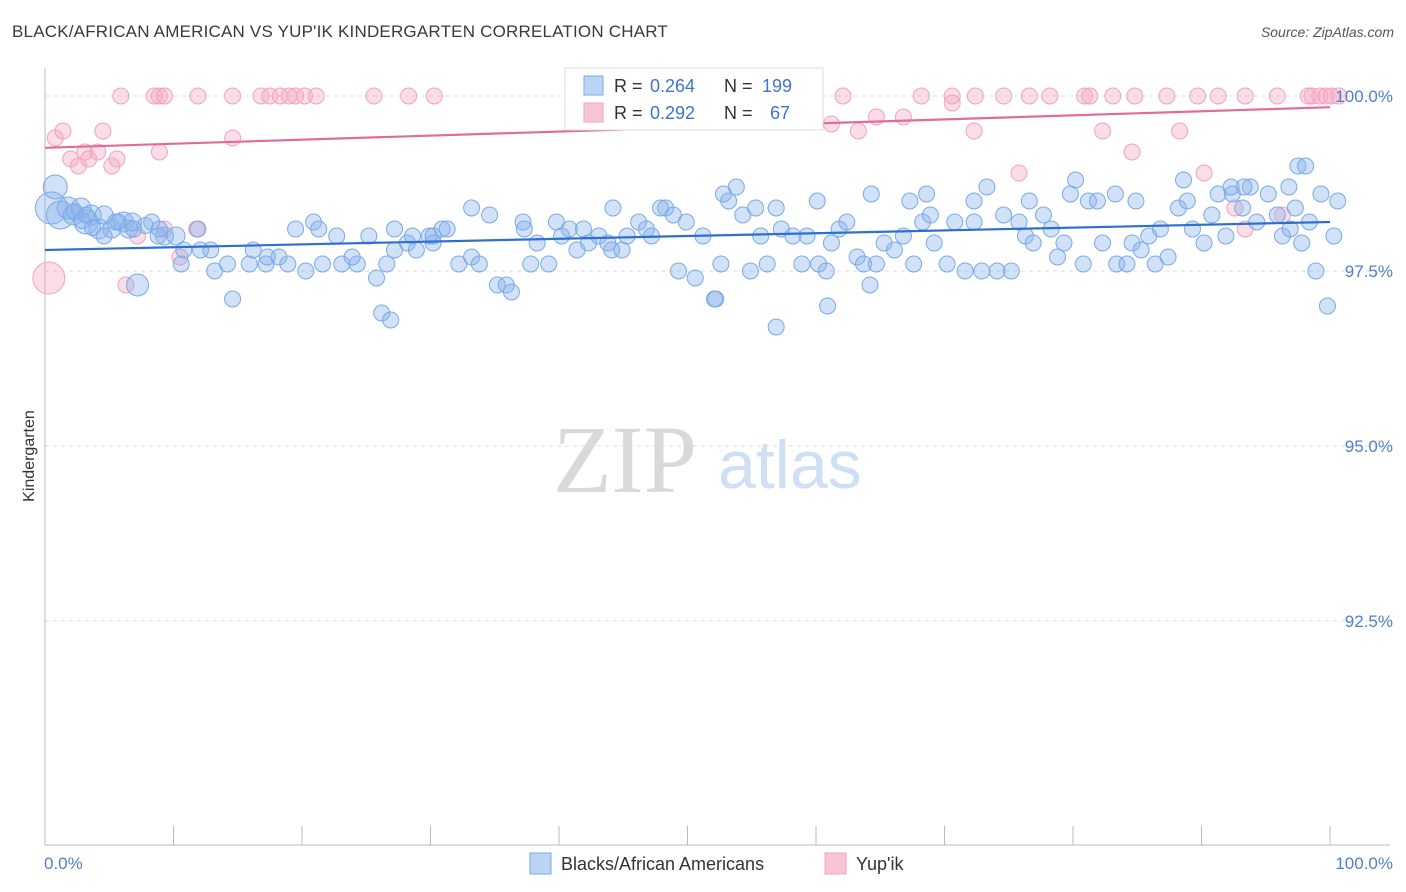 The width and height of the screenshot is (1406, 892). What do you see at coordinates (1369, 271) in the screenshot?
I see `y-tick-label: 97.5%` at bounding box center [1369, 271].